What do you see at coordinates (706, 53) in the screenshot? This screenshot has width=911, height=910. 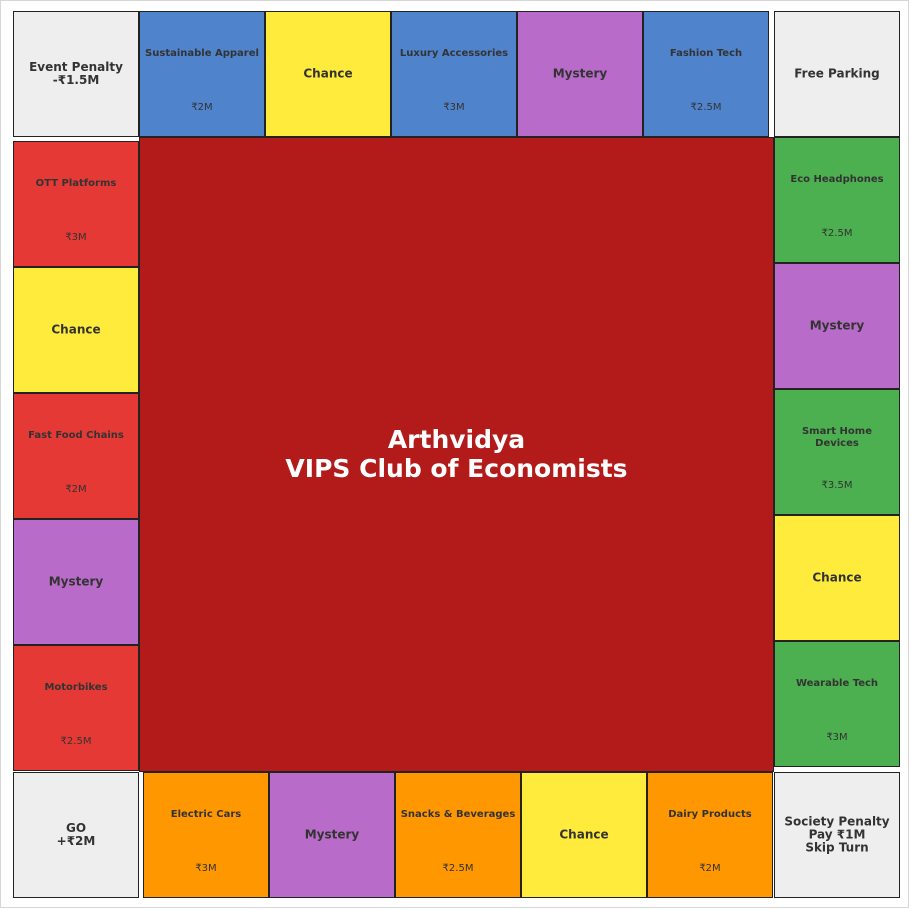 I see `property-name: Fashion Tech` at bounding box center [706, 53].